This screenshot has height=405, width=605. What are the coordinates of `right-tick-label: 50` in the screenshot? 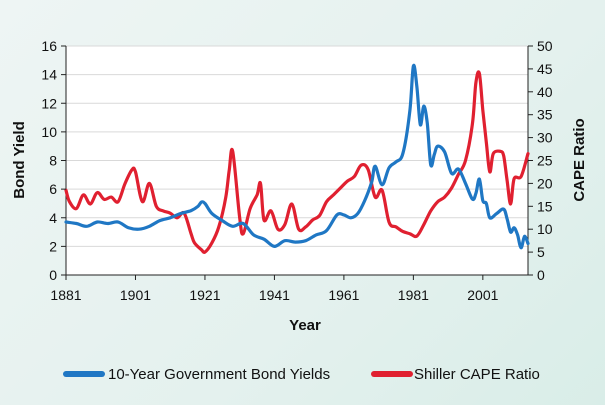 It's located at (545, 46).